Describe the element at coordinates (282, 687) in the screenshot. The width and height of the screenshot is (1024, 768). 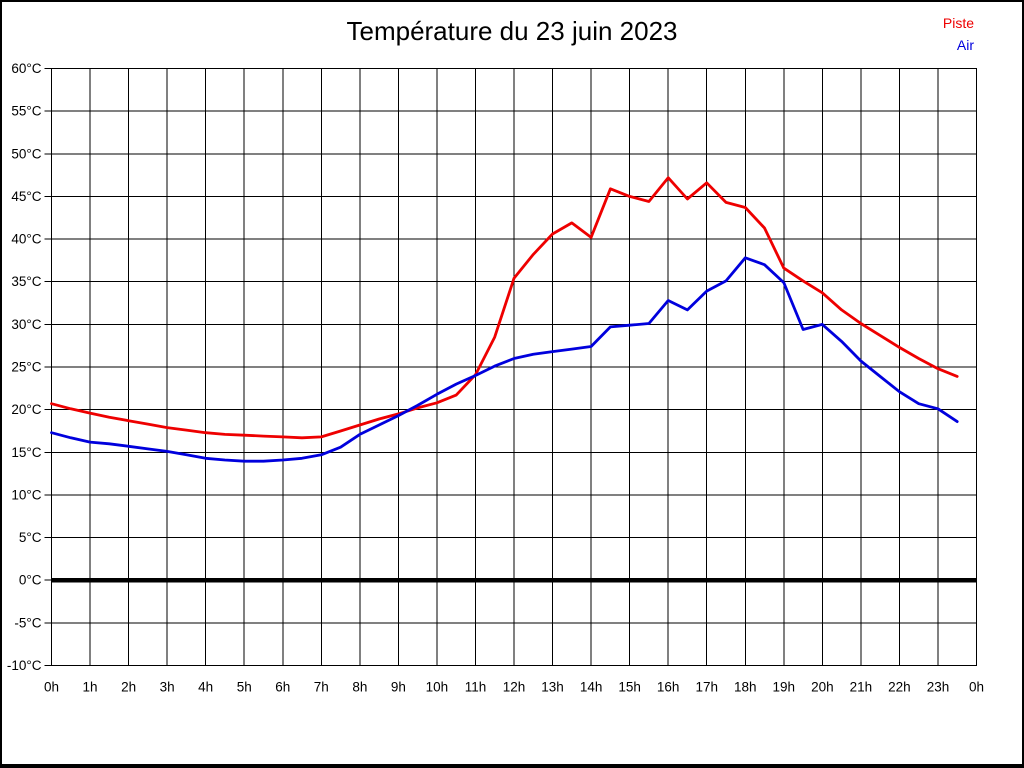
I see `x-tick-label: 6h` at that location.